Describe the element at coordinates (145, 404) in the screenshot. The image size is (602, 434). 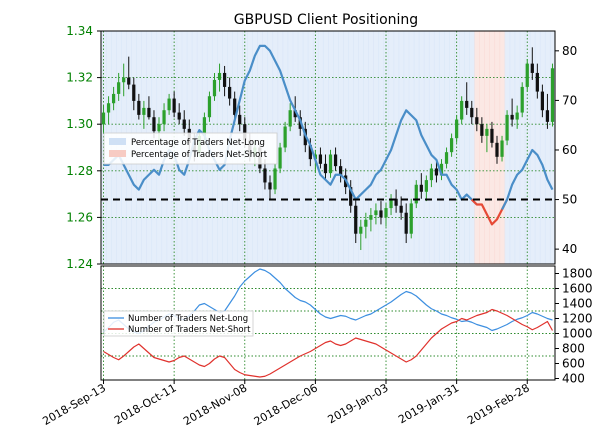
I see `date-tick-label: 2018-Oct-11` at that location.